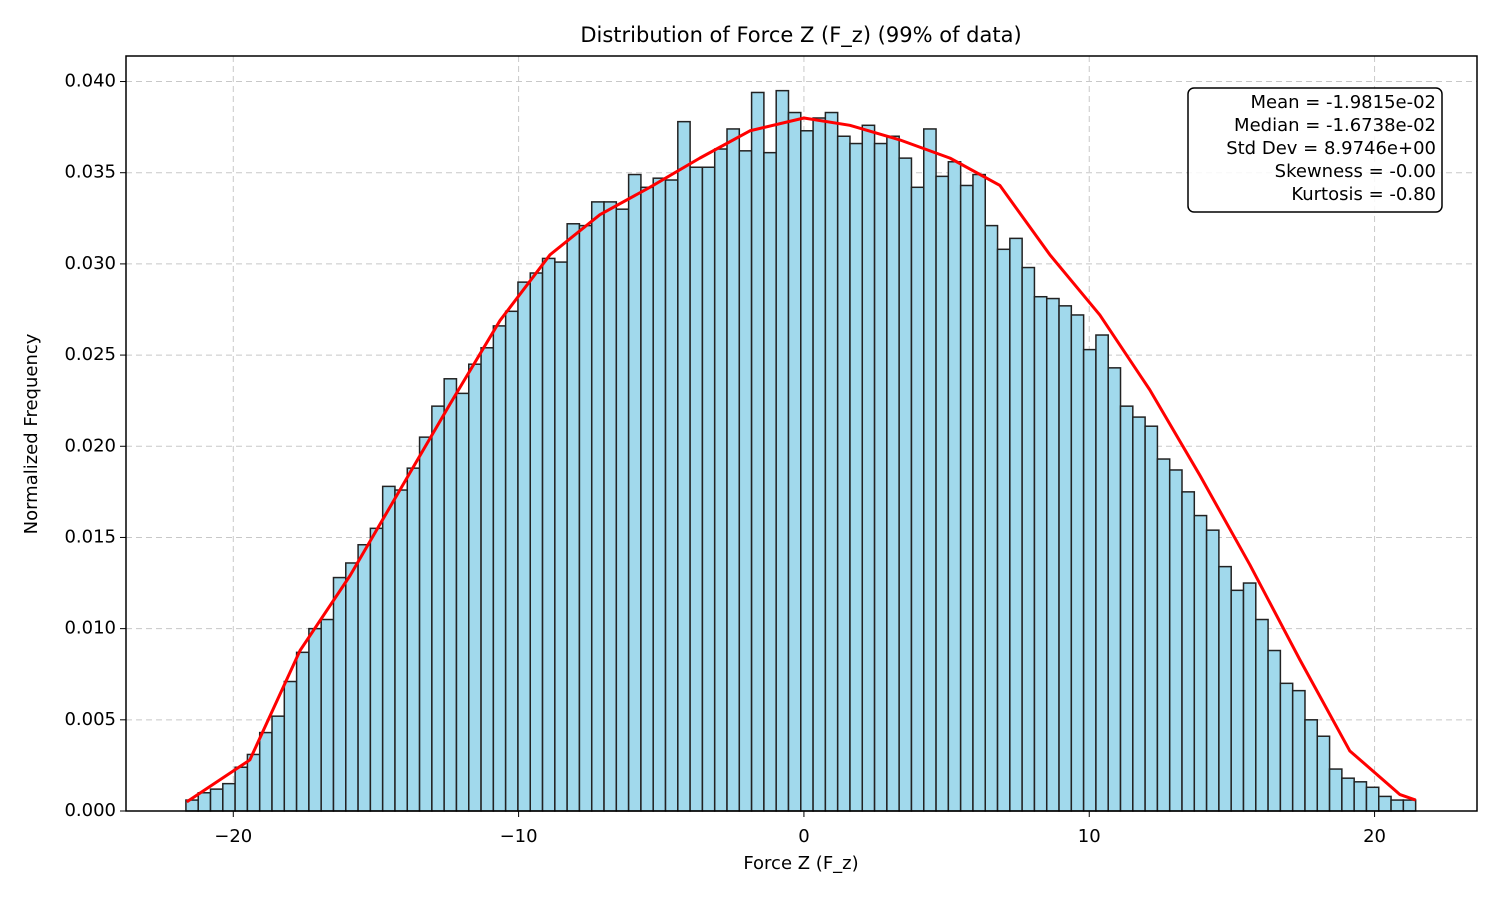 The height and width of the screenshot is (904, 1500). Describe the element at coordinates (90, 81) in the screenshot. I see `y-tick-label: 0.040` at that location.